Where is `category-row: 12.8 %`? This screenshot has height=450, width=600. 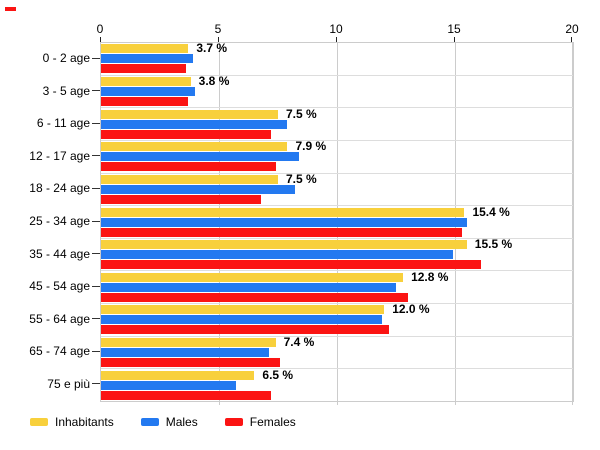
category-row: 12.8 % is located at coordinates (337, 287).